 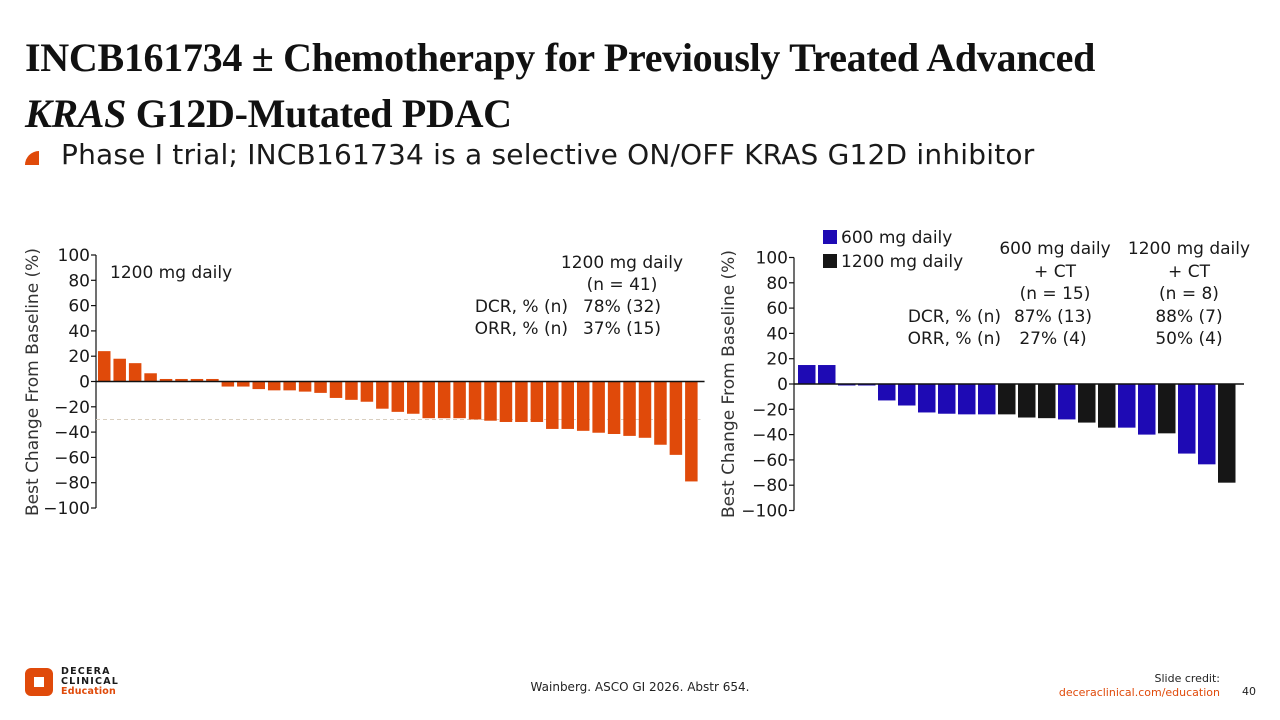 What do you see at coordinates (521, 307) in the screenshot?
I see `annot-dcr-label: DCR, % (n)` at bounding box center [521, 307].